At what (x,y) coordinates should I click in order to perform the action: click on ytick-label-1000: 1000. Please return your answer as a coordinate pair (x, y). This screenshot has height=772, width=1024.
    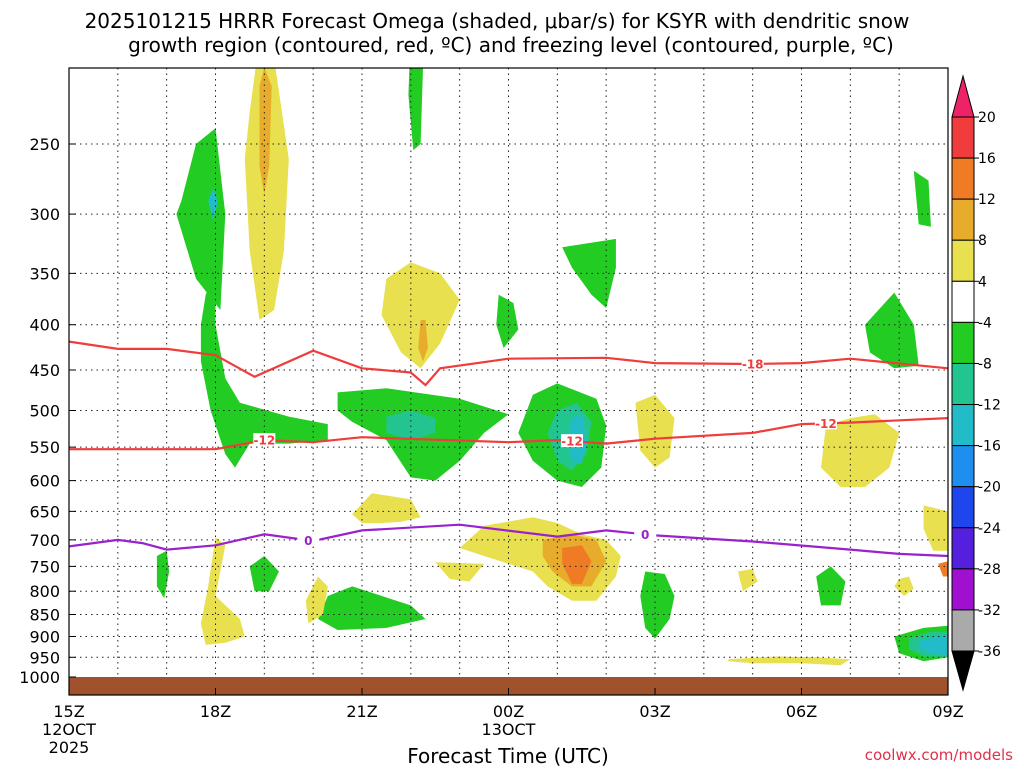
    Looking at the image, I should click on (39, 677).